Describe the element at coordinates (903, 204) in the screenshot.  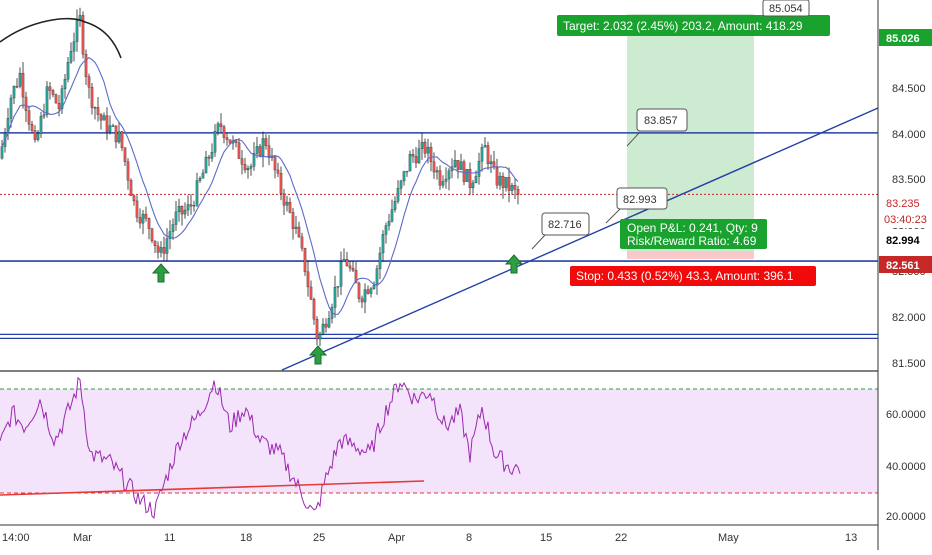
I see `last-price-tag-text: 83.235` at that location.